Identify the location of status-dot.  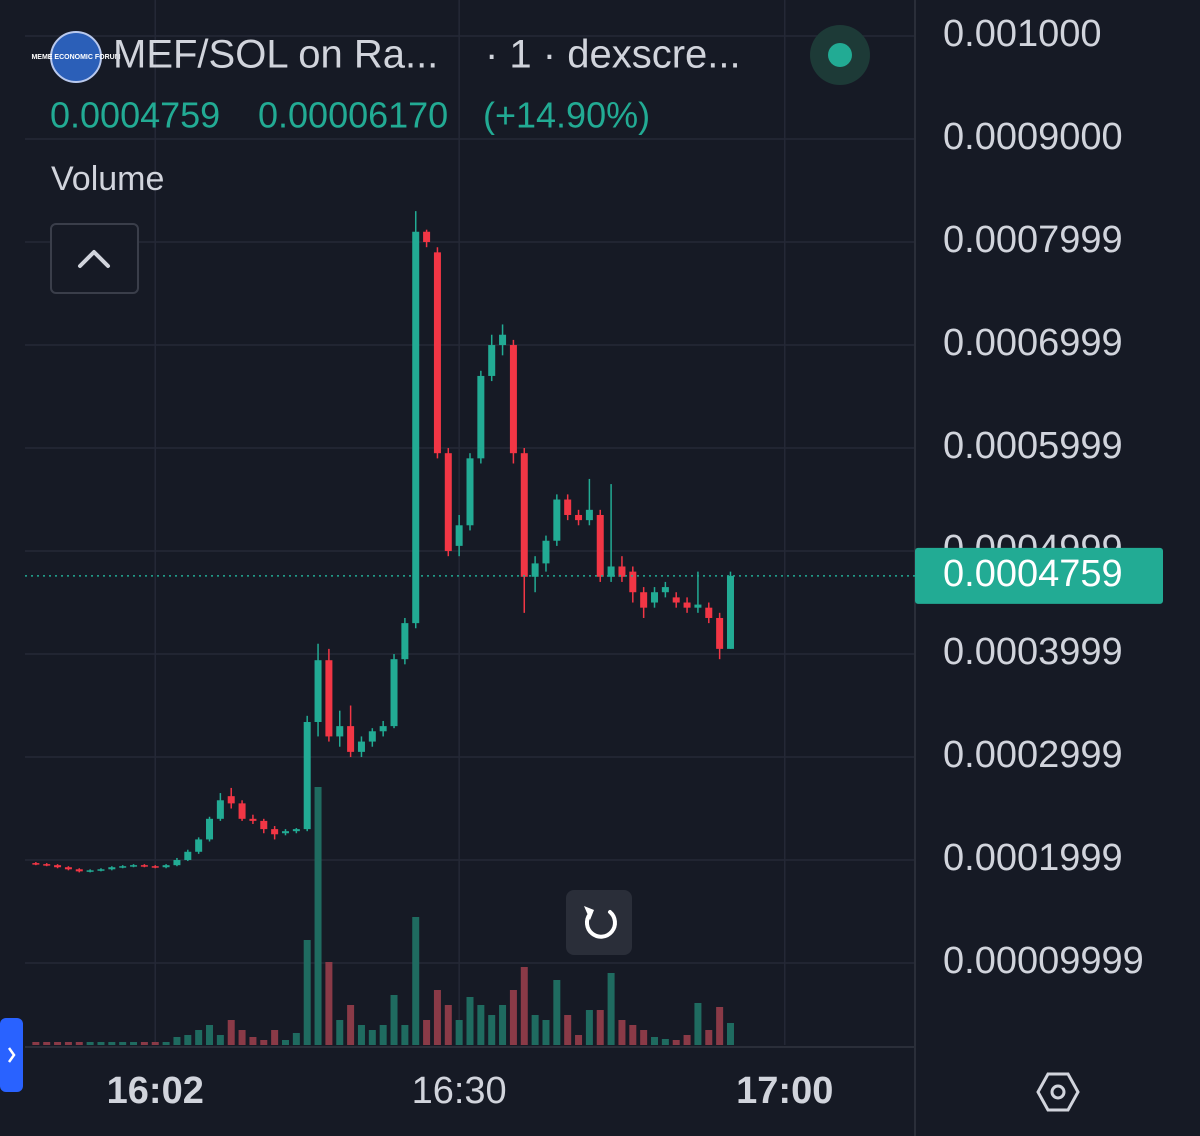
(840, 55).